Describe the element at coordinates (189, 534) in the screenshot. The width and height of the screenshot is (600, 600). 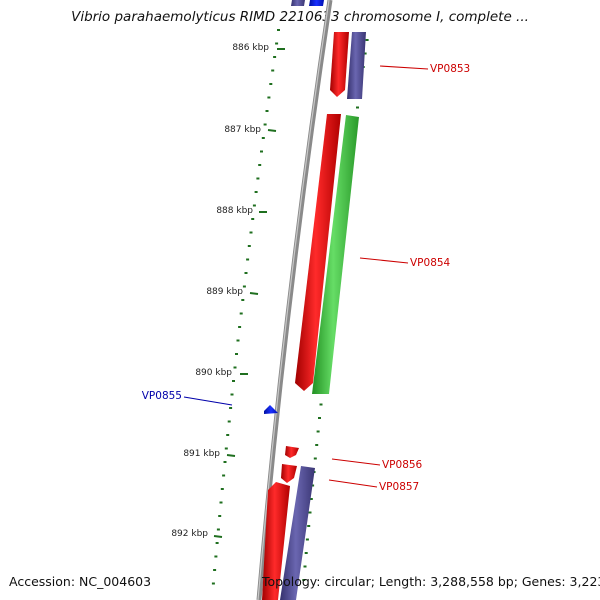
I see `tick-label-892: 892 kbp` at that location.